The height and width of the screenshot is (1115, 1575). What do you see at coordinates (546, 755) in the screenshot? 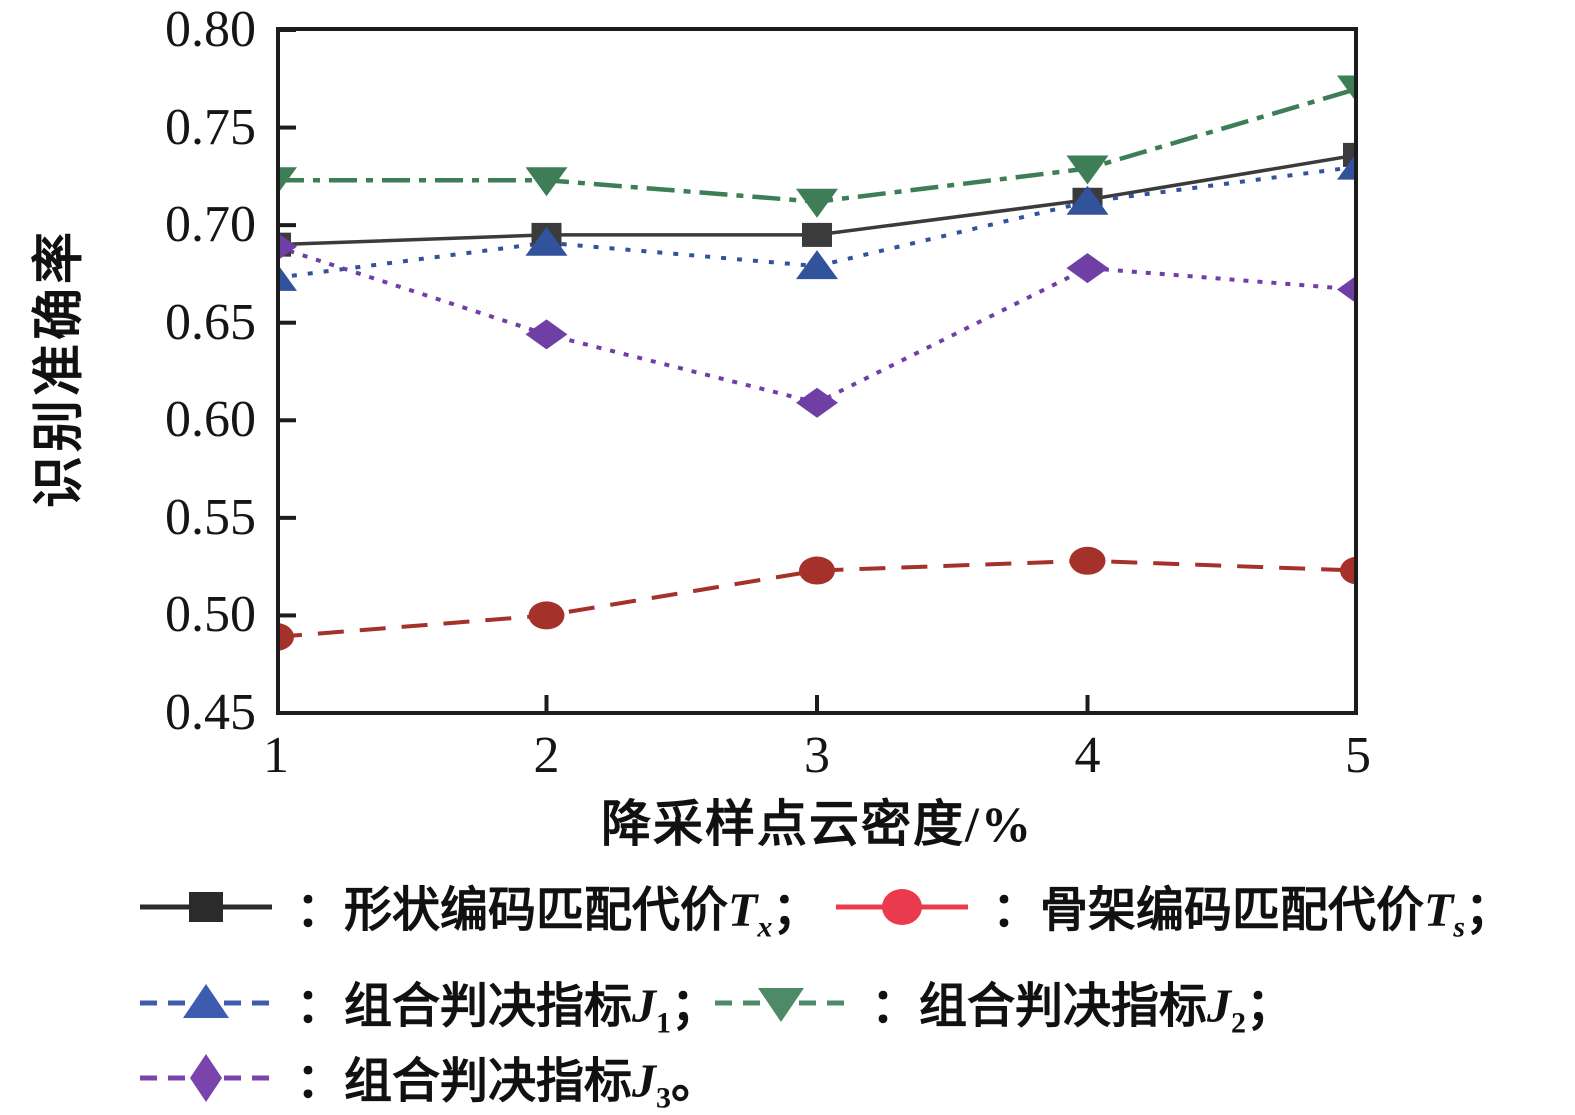
I see `x-tick-label: 2` at bounding box center [546, 755].